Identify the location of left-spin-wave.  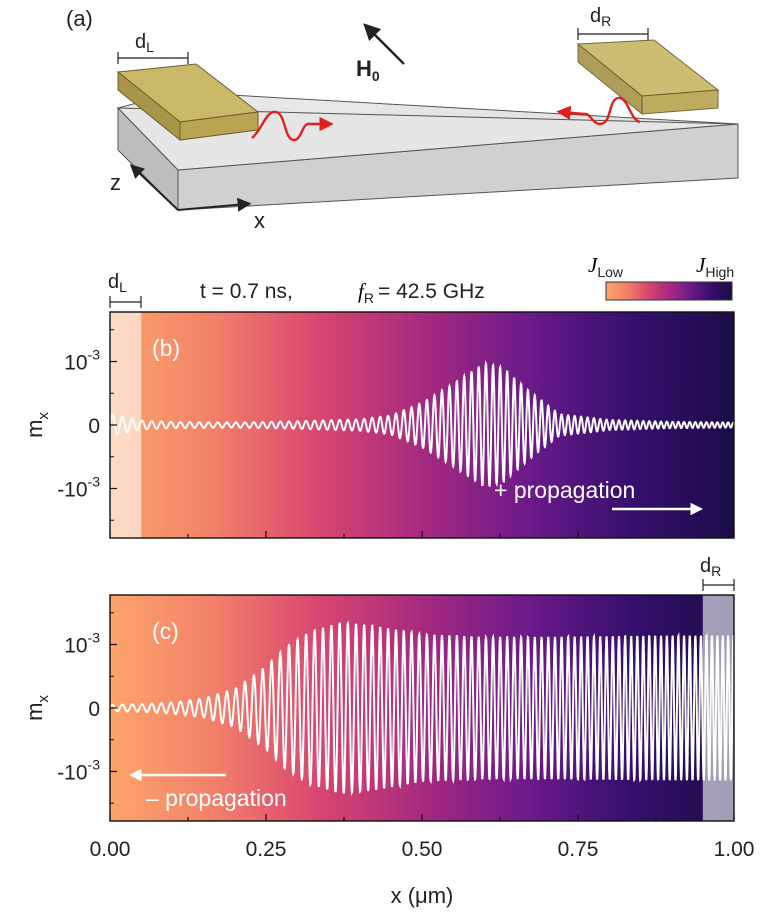
(281, 126).